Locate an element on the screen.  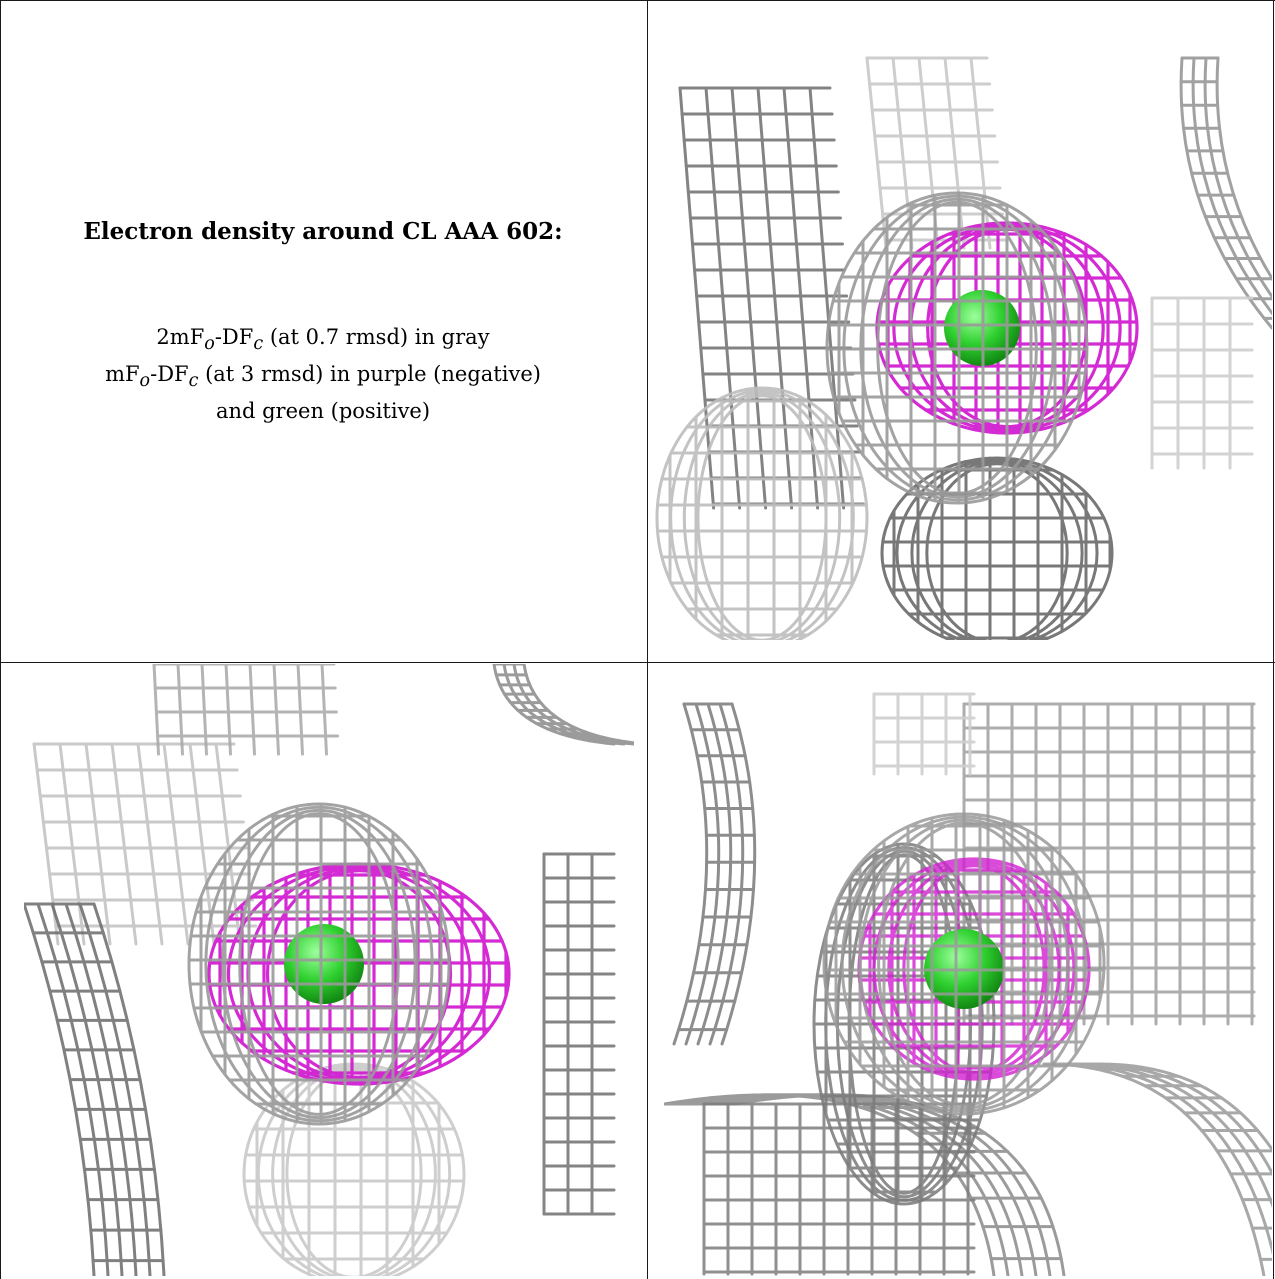
legend-text: (at 3 rmsd) in purple (negative) is located at coordinates (369, 374).